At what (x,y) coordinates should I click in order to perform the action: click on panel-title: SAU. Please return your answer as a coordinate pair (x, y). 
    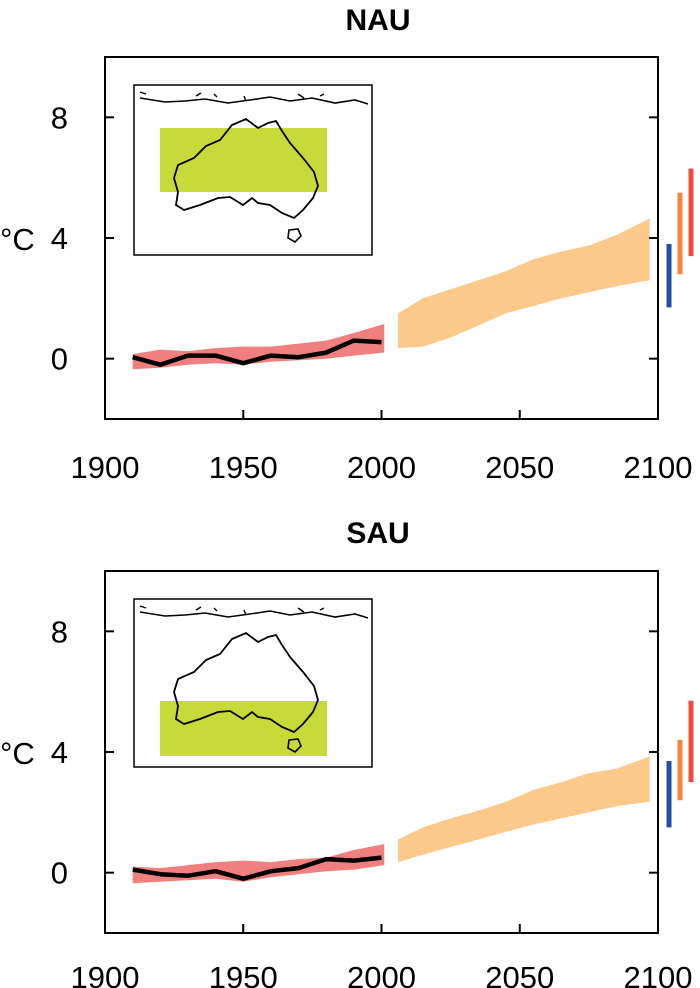
    Looking at the image, I should click on (377, 533).